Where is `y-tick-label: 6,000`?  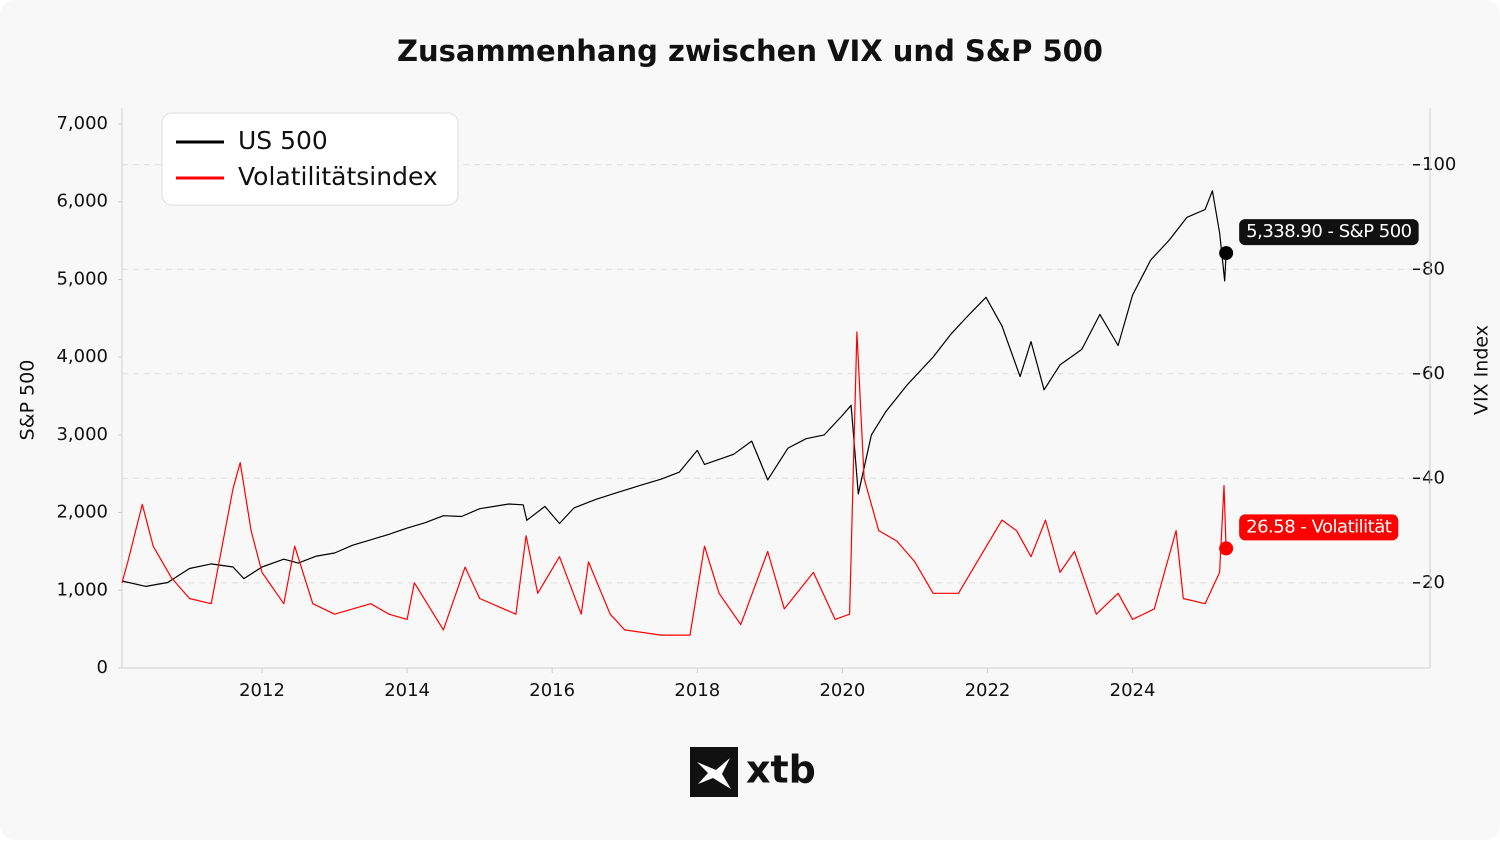
y-tick-label: 6,000 is located at coordinates (82, 201).